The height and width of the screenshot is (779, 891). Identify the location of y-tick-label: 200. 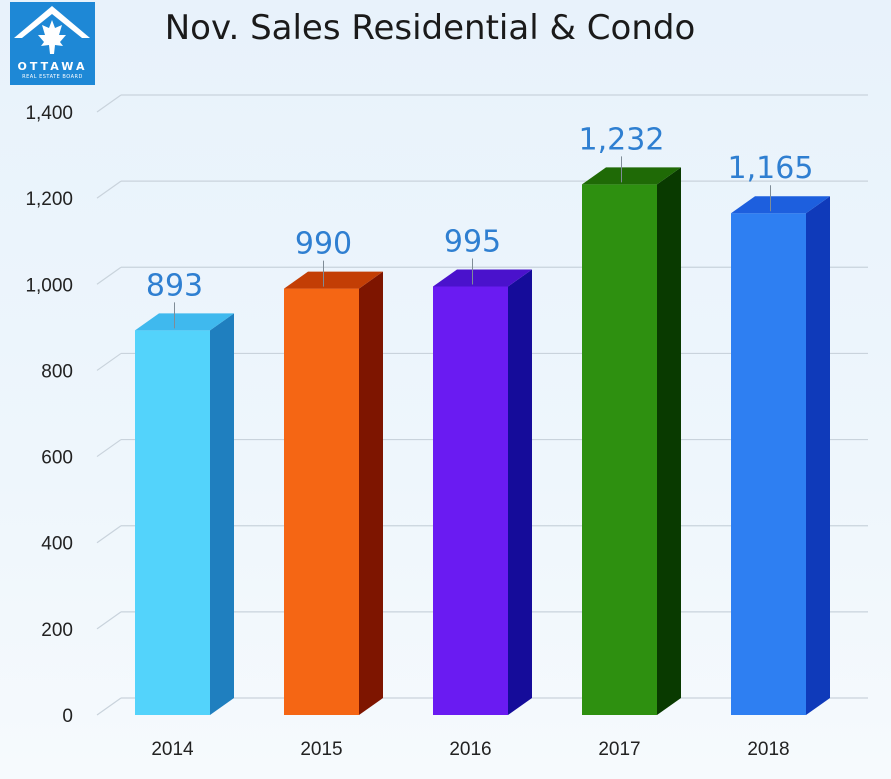
(57, 630).